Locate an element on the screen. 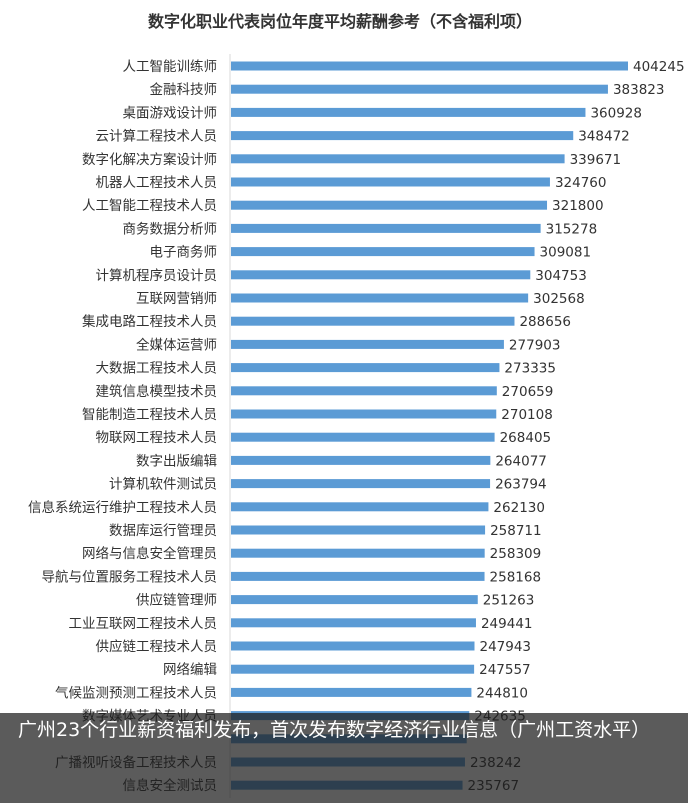 The height and width of the screenshot is (803, 688). value-label: 262130 is located at coordinates (519, 508).